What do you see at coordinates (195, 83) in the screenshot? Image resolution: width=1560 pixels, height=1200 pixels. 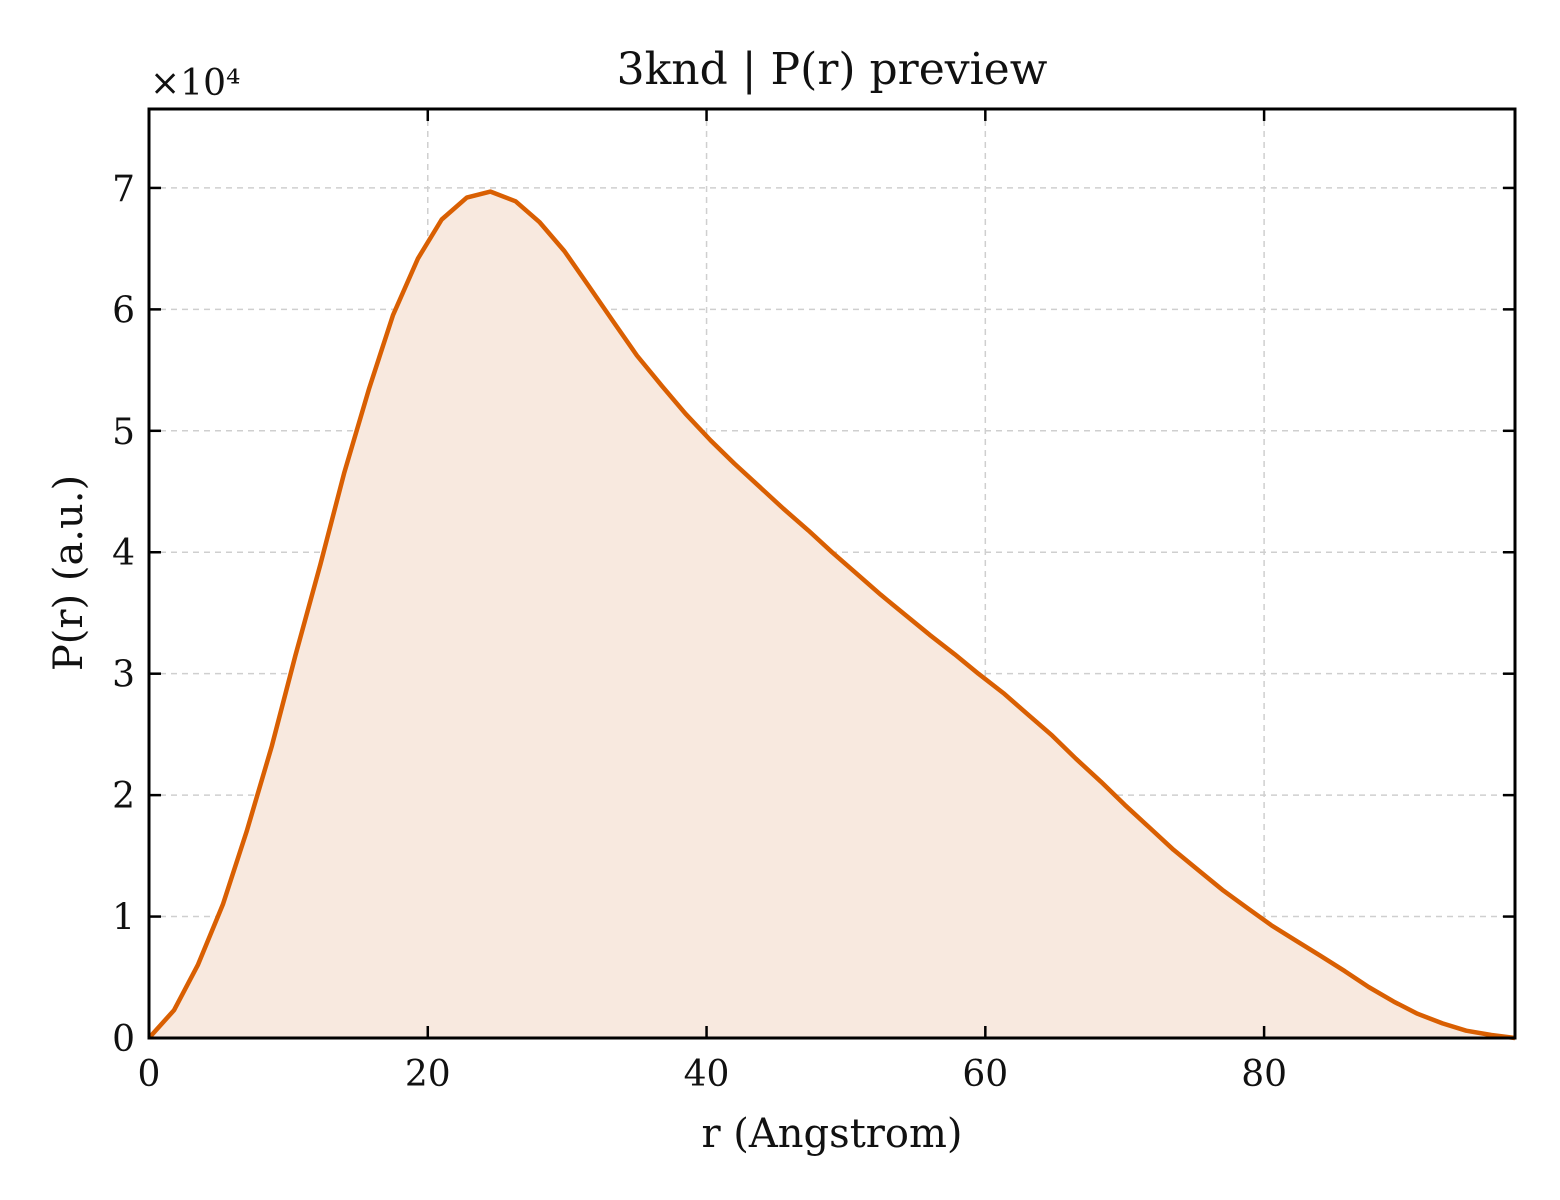 I see `y-multiplier-label: ×10⁴` at bounding box center [195, 83].